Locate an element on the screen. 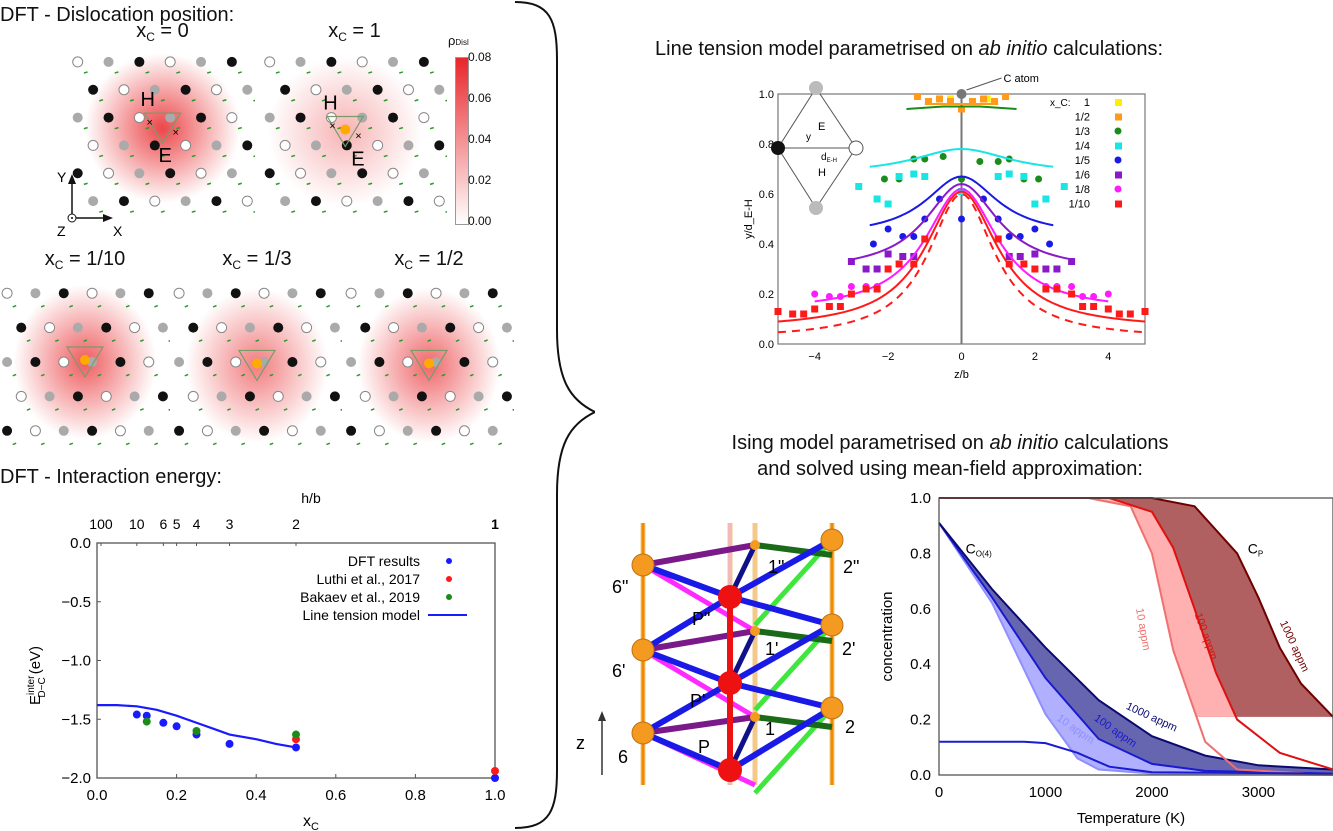  legend-label: 1/2 is located at coordinates (1082, 118).